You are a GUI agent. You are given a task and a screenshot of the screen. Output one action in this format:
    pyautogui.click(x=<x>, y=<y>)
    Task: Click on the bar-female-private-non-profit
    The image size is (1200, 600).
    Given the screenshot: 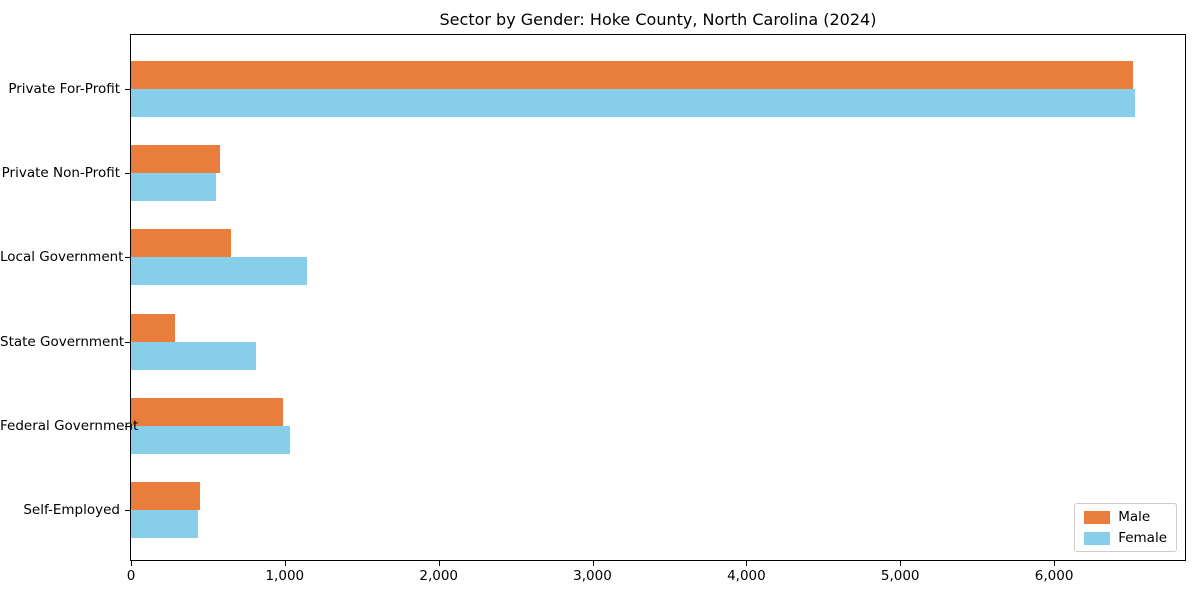 What is the action you would take?
    pyautogui.click(x=174, y=187)
    